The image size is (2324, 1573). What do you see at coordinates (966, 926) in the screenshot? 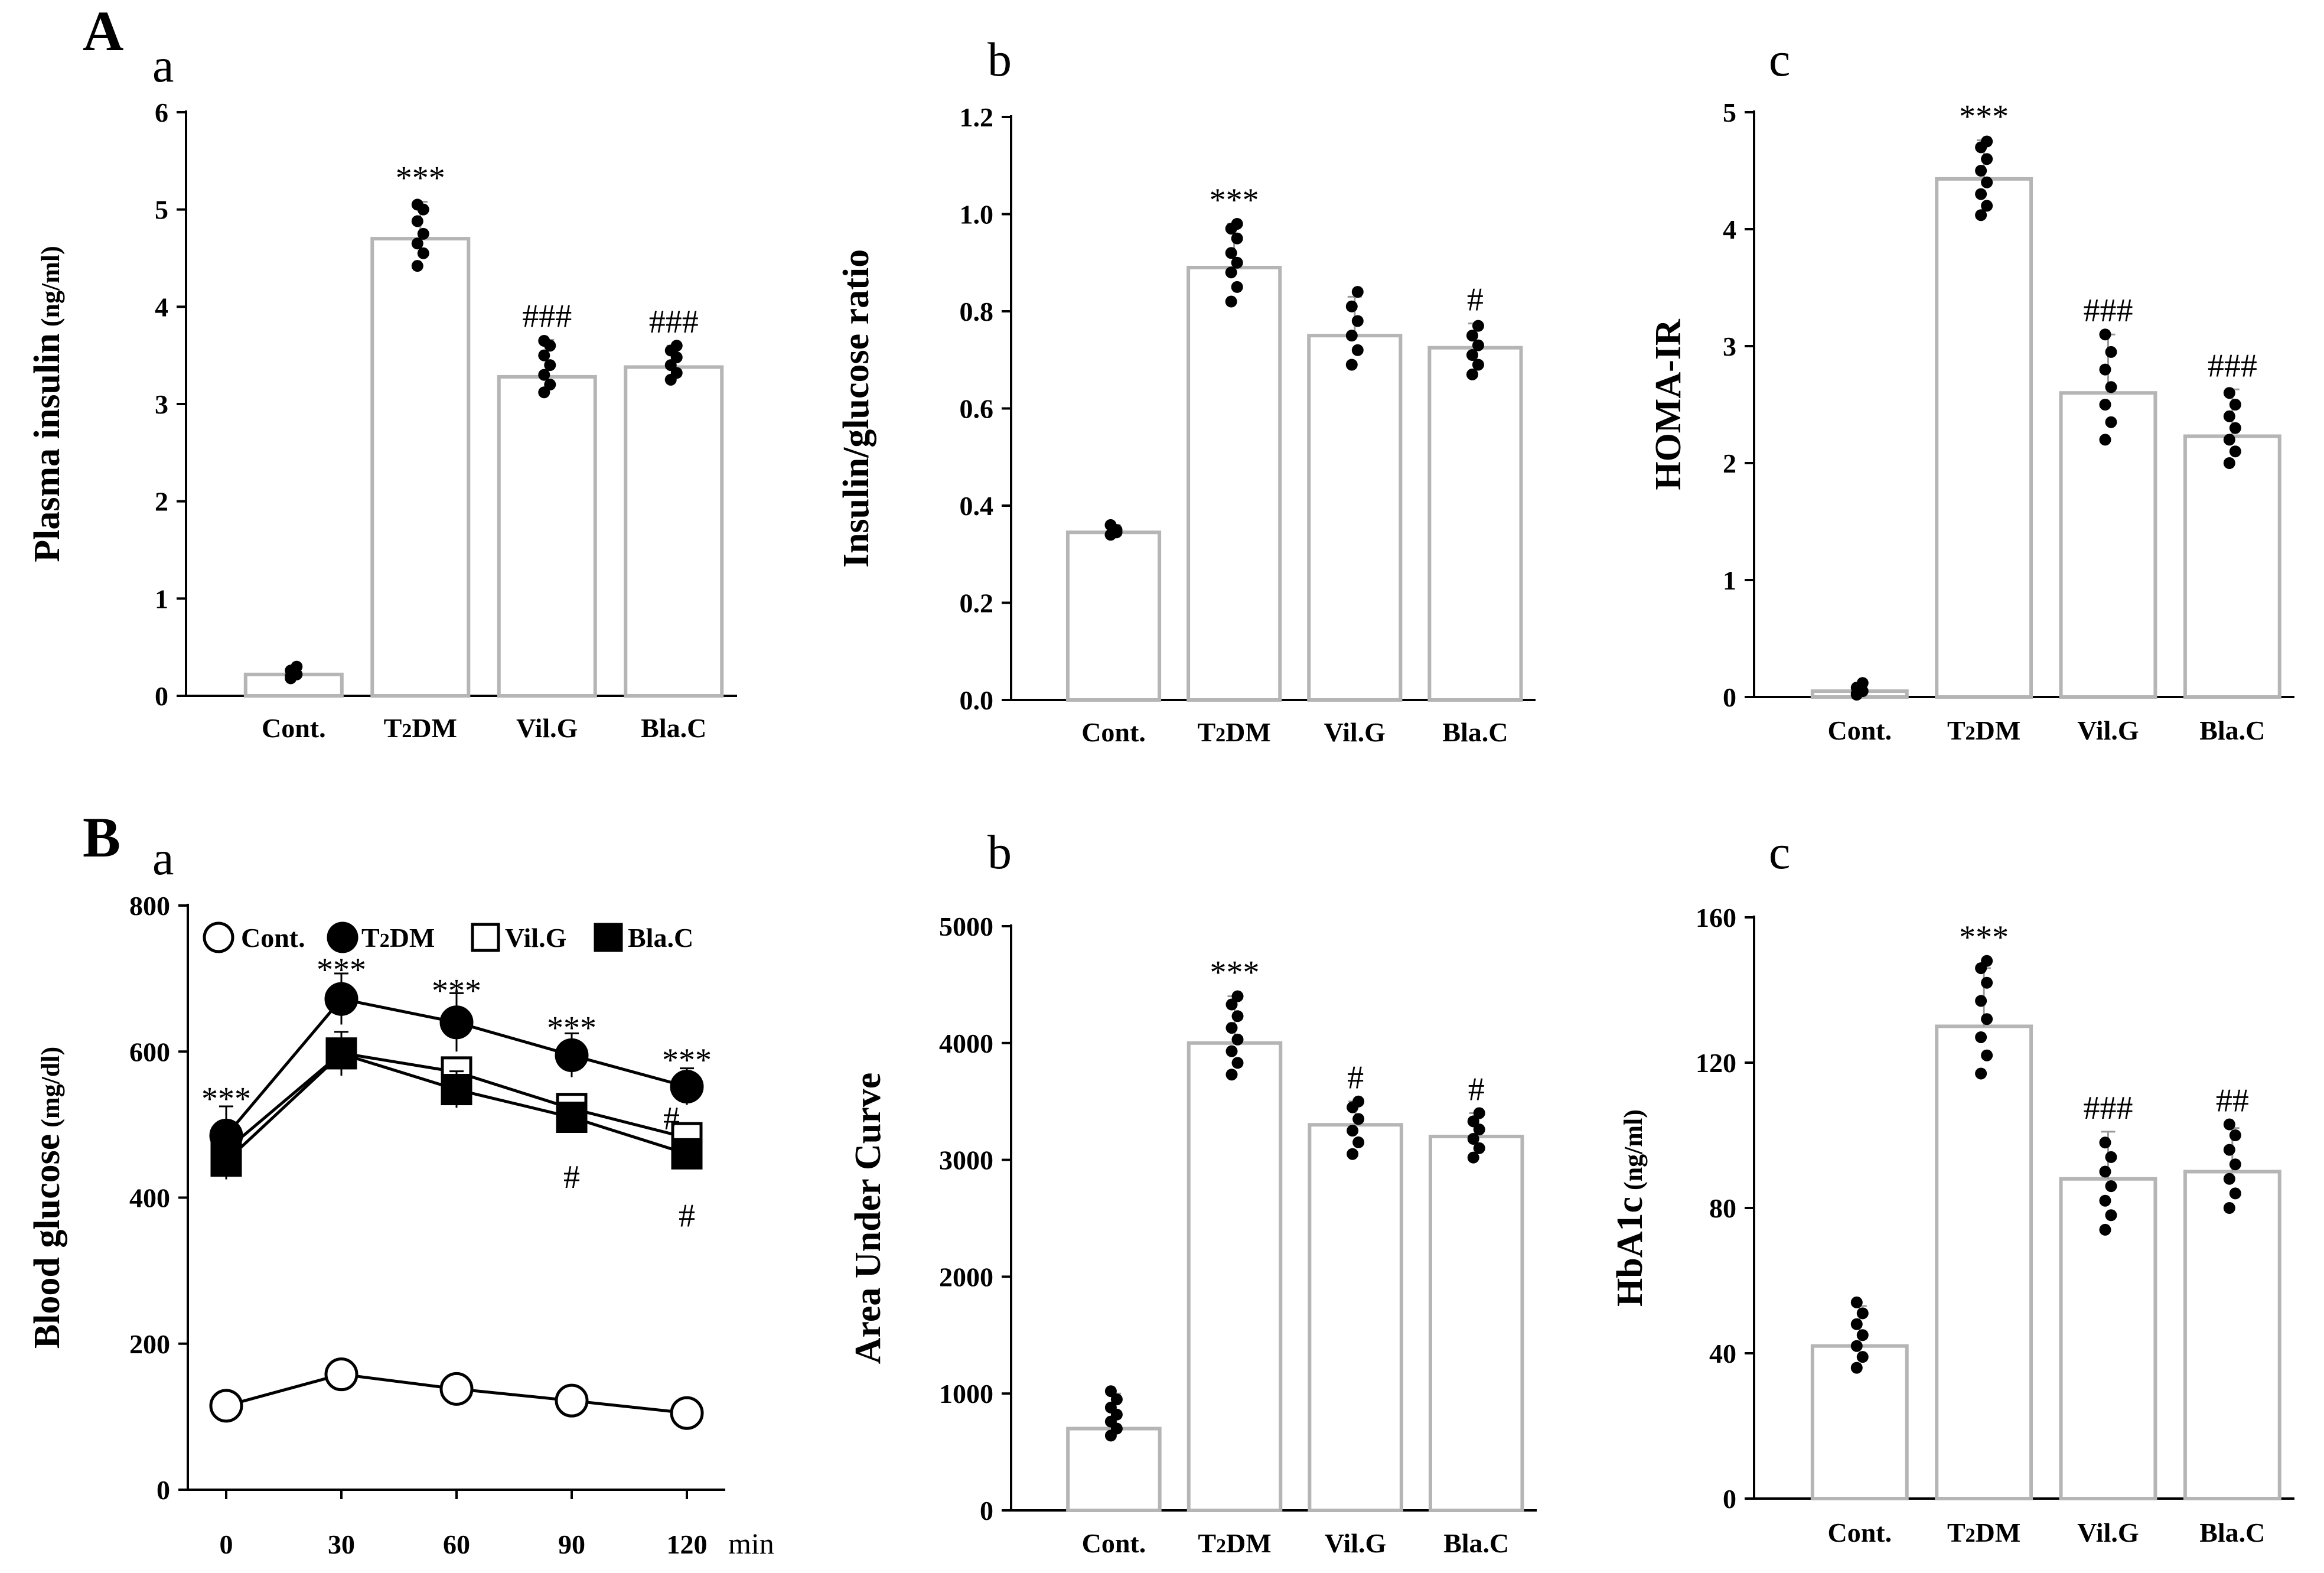
I see `y-tick-label: 5000` at bounding box center [966, 926].